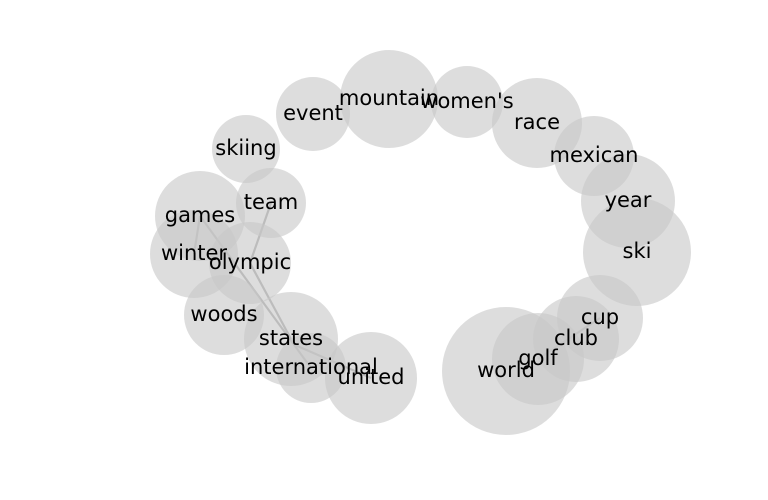  I want to click on node-bubble-womens, so click(467, 102).